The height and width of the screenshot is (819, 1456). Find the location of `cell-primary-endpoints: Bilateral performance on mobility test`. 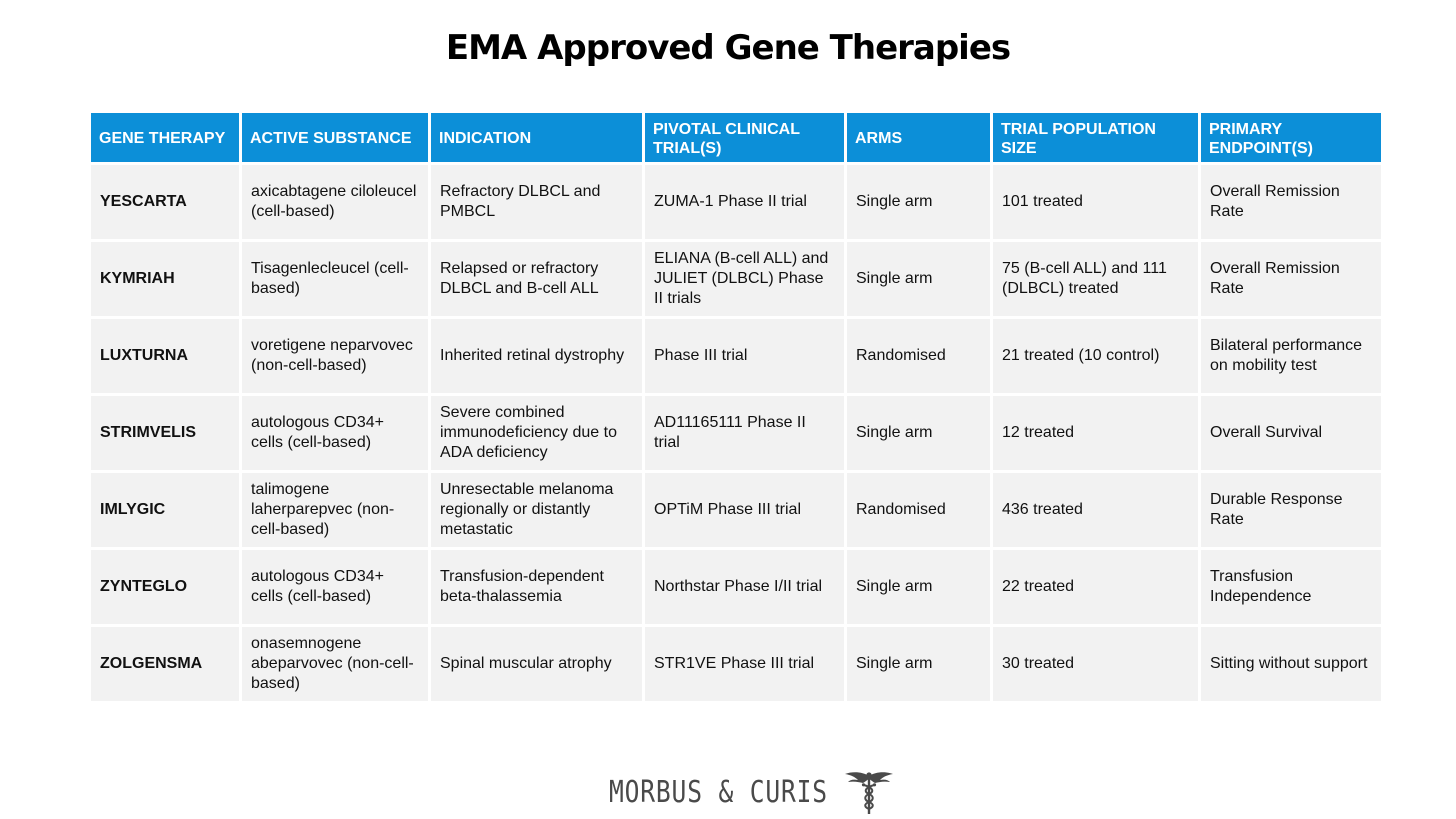

cell-primary-endpoints: Bilateral performance on mobility test is located at coordinates (1291, 356).